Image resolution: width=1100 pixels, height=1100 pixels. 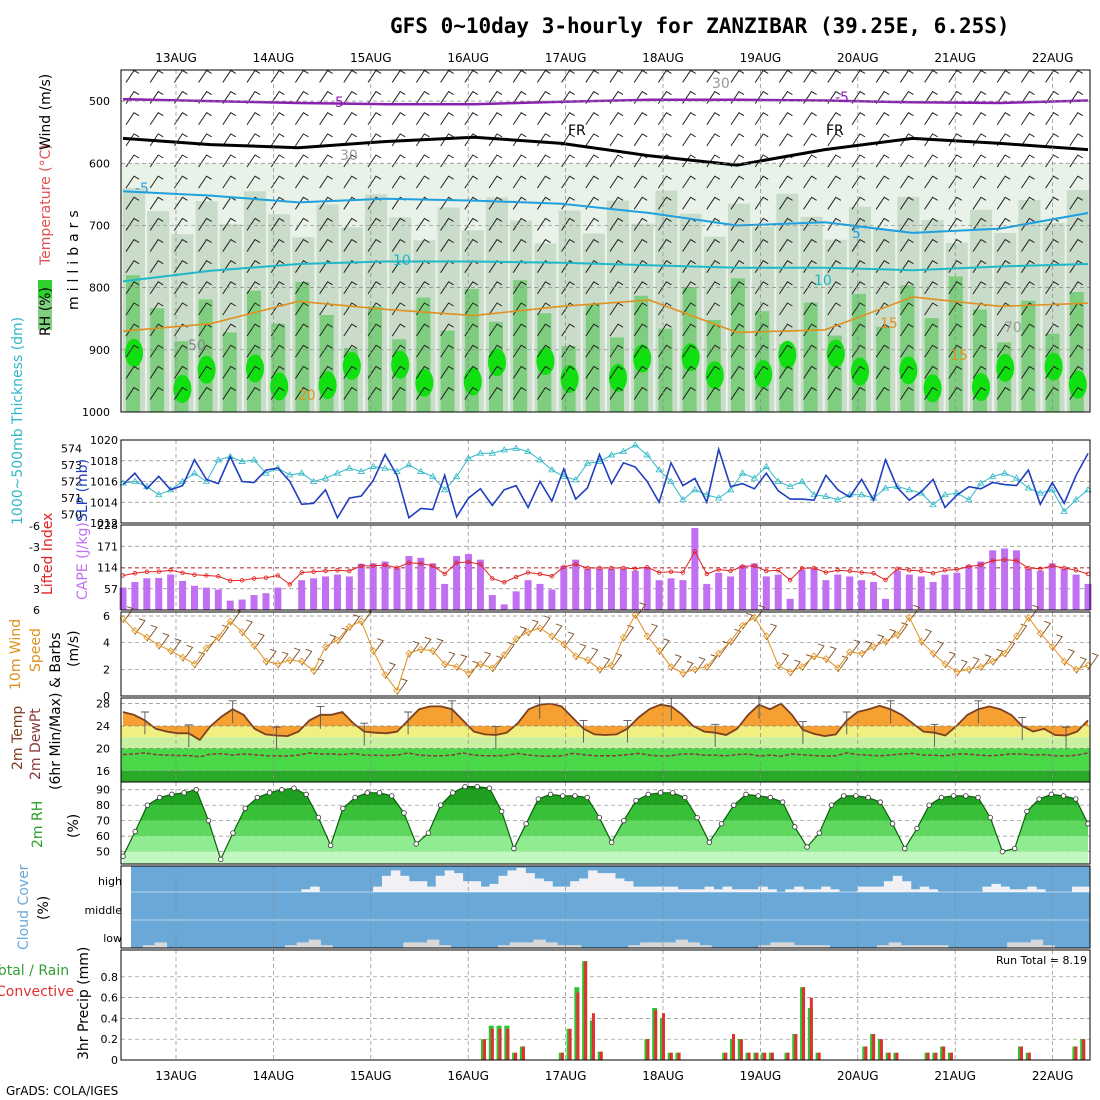 What do you see at coordinates (110, 1019) in the screenshot?
I see `precip-ticks: 0 0.2 0.4 0.6 0.8` at bounding box center [110, 1019].